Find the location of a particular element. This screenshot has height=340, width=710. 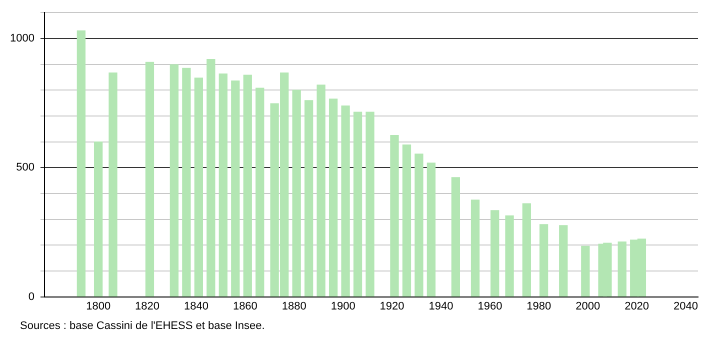

x-tick-label: 1900 is located at coordinates (343, 306).